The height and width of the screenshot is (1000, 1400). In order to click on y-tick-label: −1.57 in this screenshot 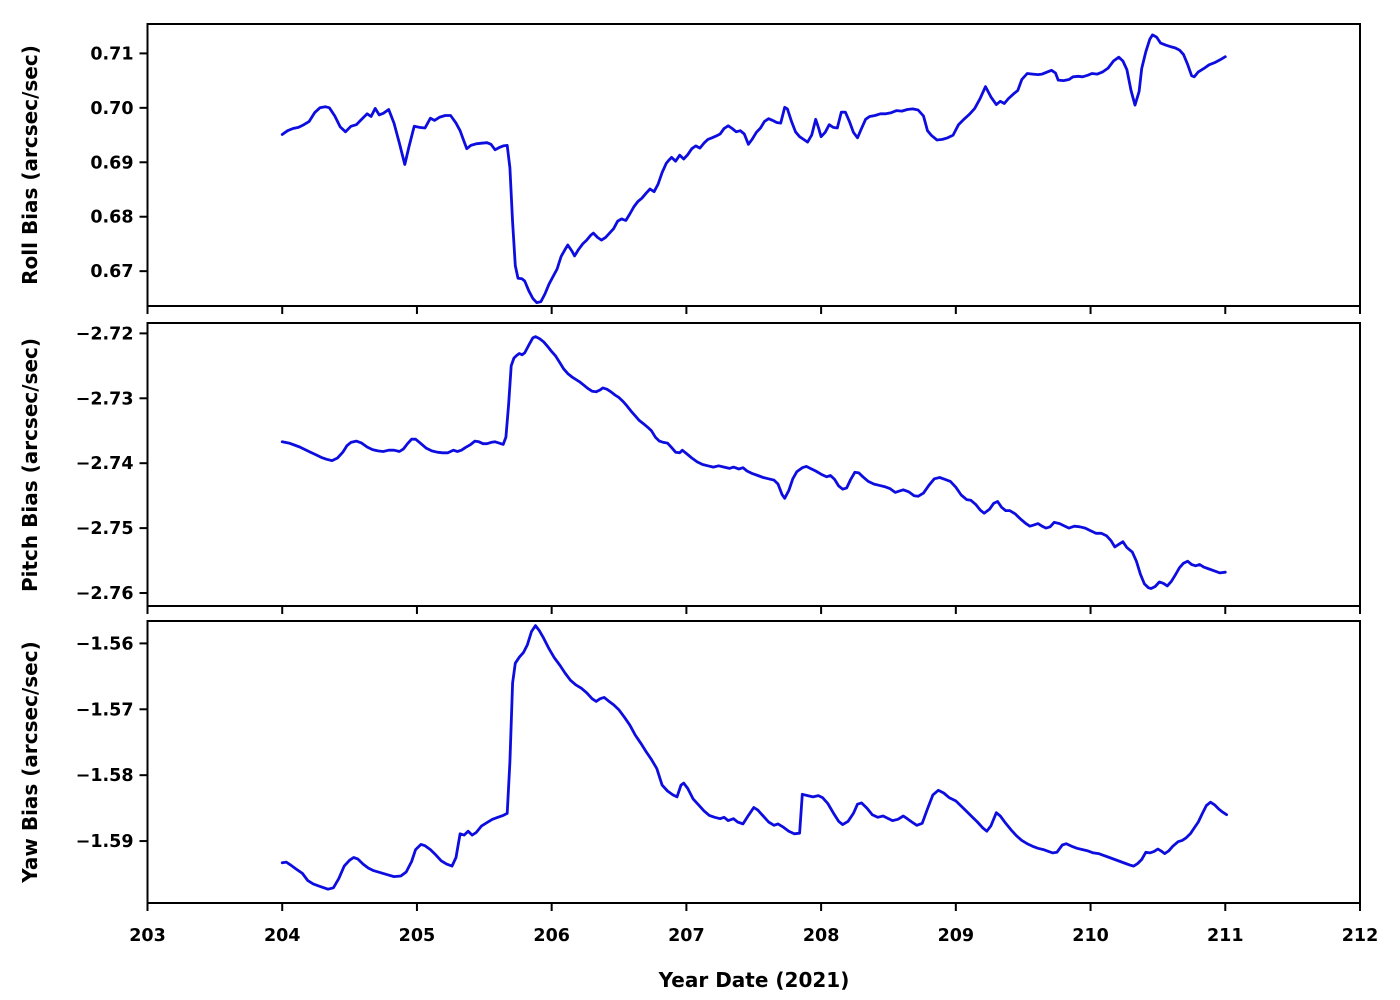, I will do `click(105, 710)`.